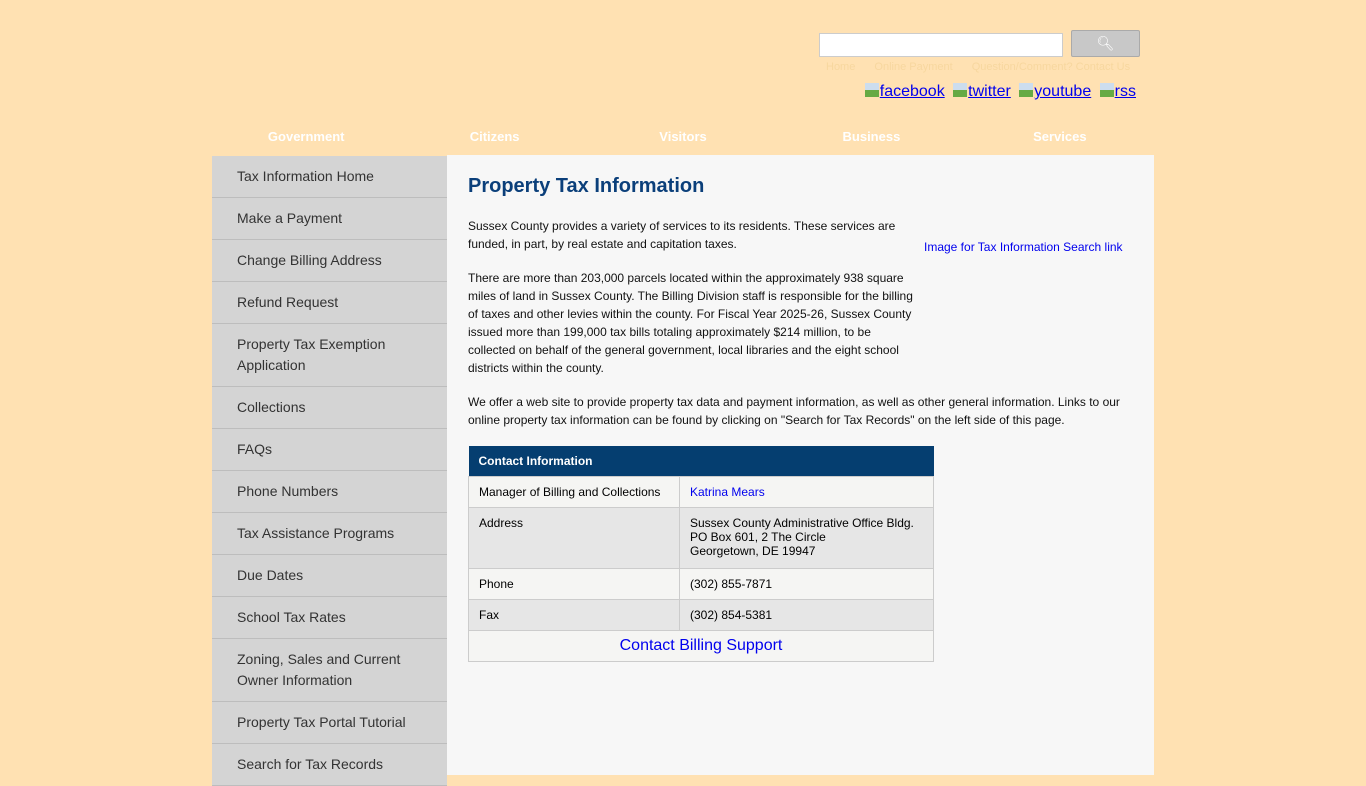 This screenshot has width=1366, height=786. Describe the element at coordinates (905, 91) in the screenshot. I see `facebook-link: facebook` at that location.